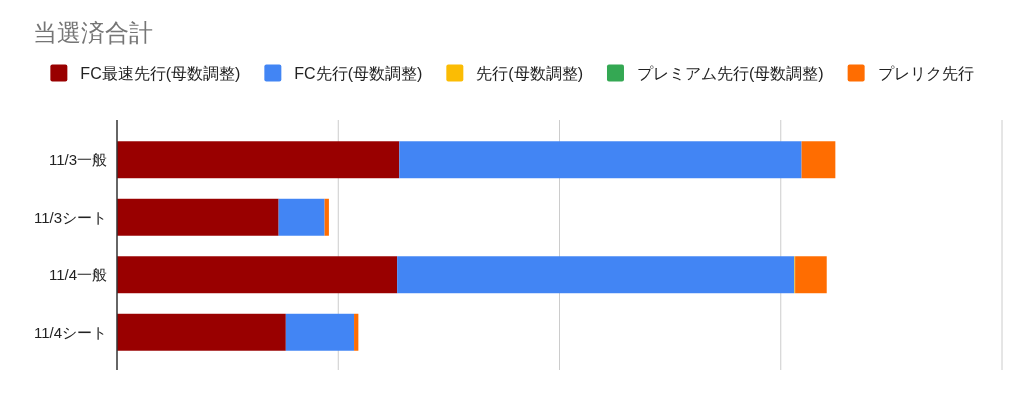 This screenshot has width=1024, height=418. Describe the element at coordinates (730, 73) in the screenshot. I see `legend-label: プレミアム先行(母数調整)` at that location.